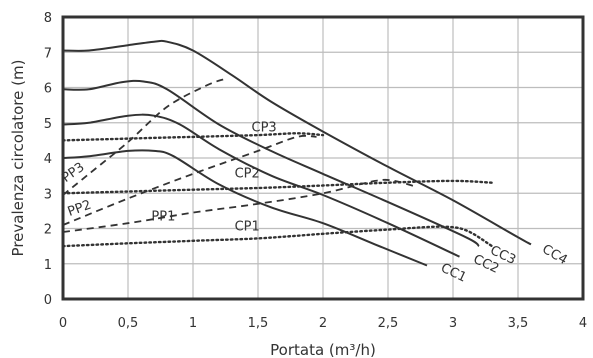 This screenshot has height=358, width=593. Describe the element at coordinates (48, 194) in the screenshot. I see `y-tick-label: 3` at that location.